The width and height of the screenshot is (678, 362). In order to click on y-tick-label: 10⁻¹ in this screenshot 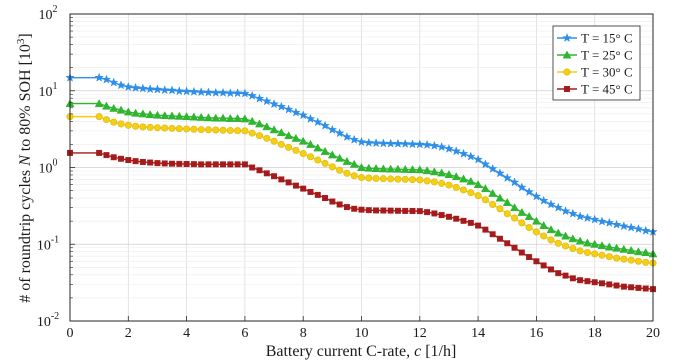, I will do `click(48, 243)`.